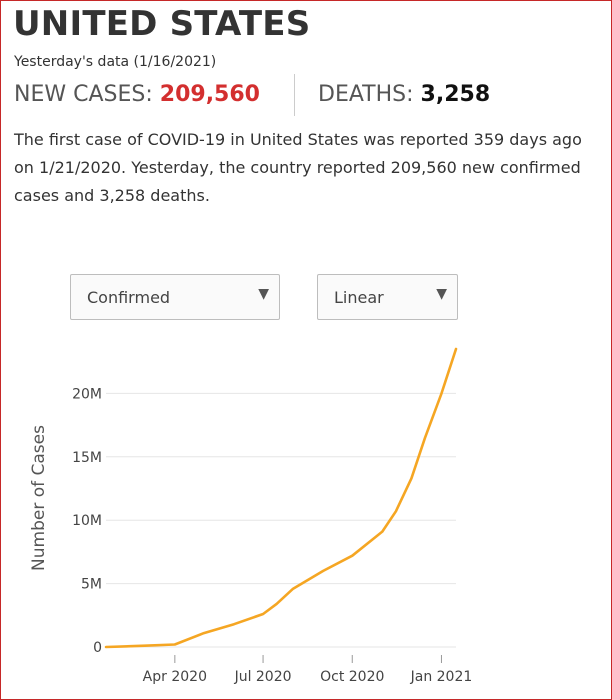 The height and width of the screenshot is (700, 612). What do you see at coordinates (87, 394) in the screenshot?
I see `y-tick-label: 20M` at bounding box center [87, 394].